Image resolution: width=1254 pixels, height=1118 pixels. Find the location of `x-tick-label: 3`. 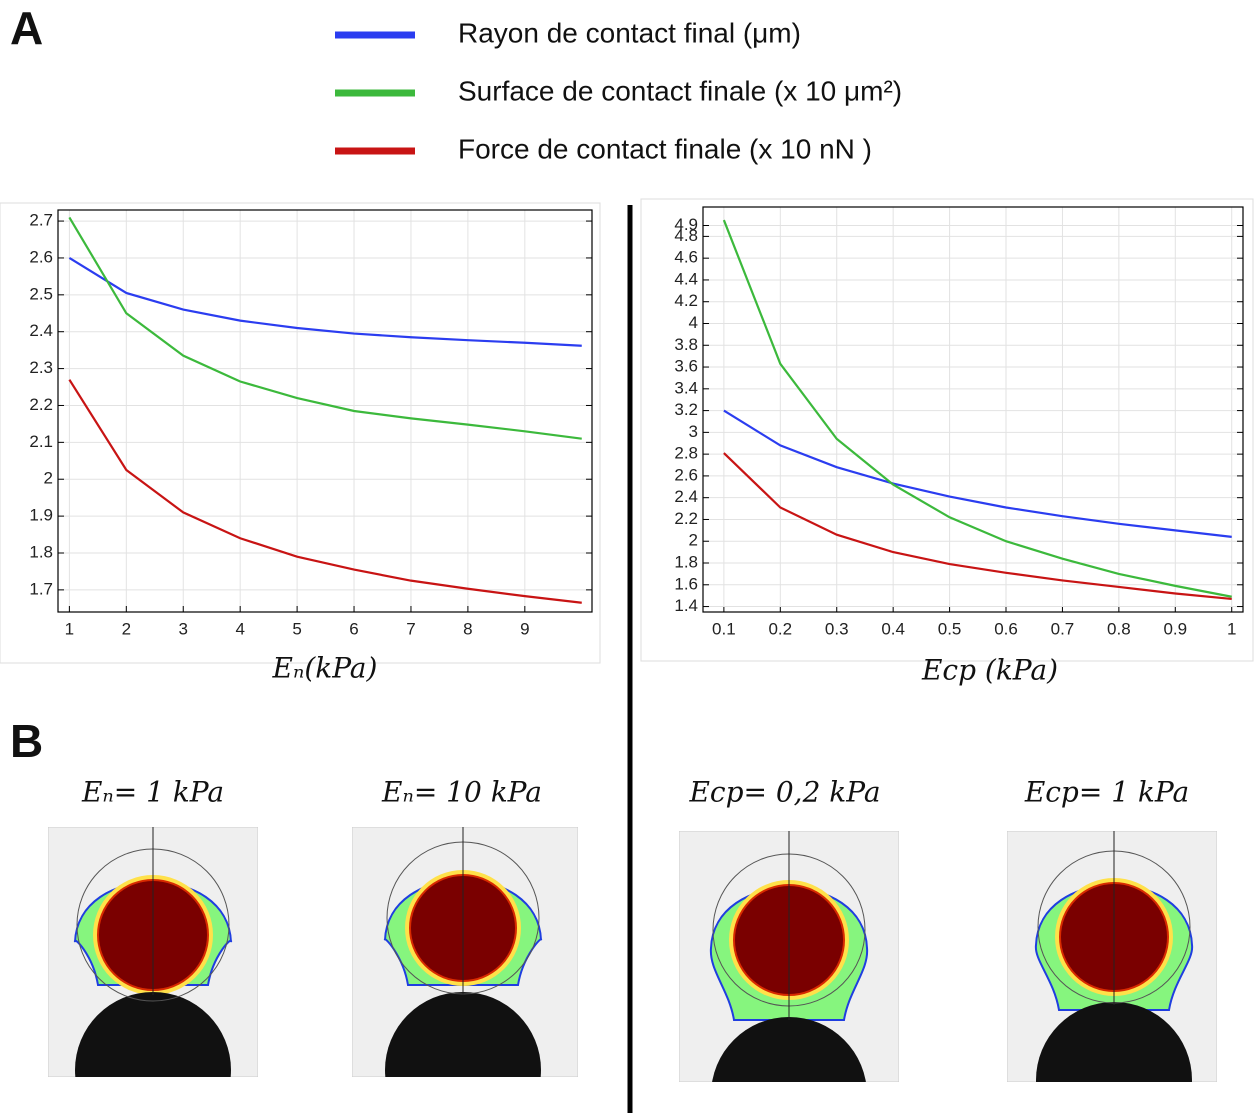

x-tick-label: 3 is located at coordinates (183, 628).